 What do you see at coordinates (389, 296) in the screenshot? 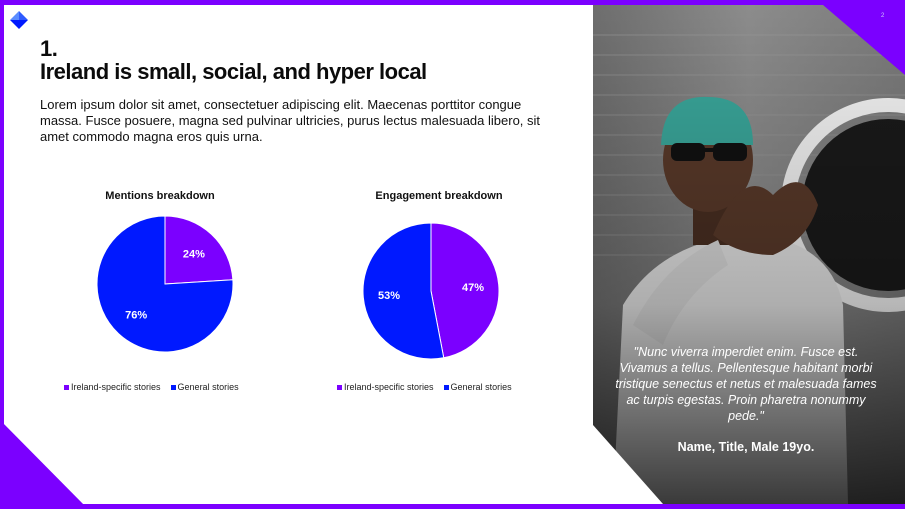
I see `pie-data-label: 53%` at bounding box center [389, 296].